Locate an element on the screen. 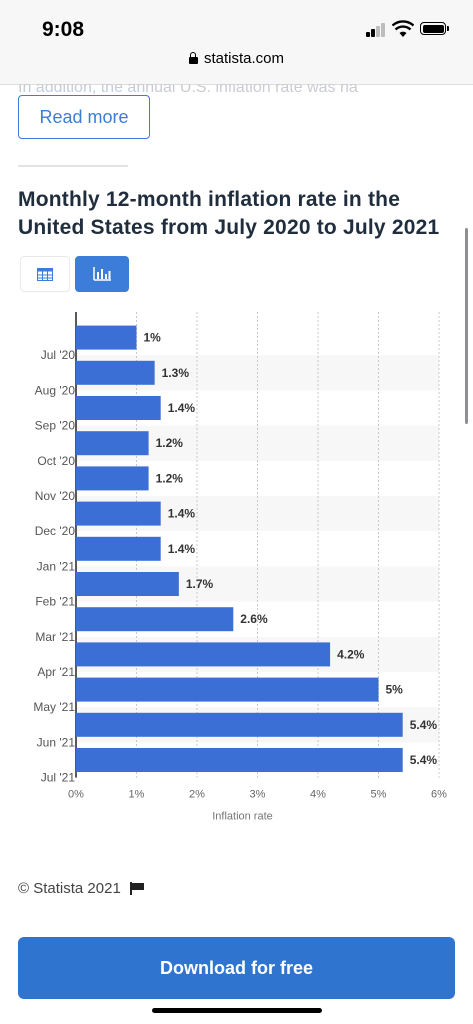 The image size is (473, 1024). y-category-label: Nov '20 is located at coordinates (55, 496).